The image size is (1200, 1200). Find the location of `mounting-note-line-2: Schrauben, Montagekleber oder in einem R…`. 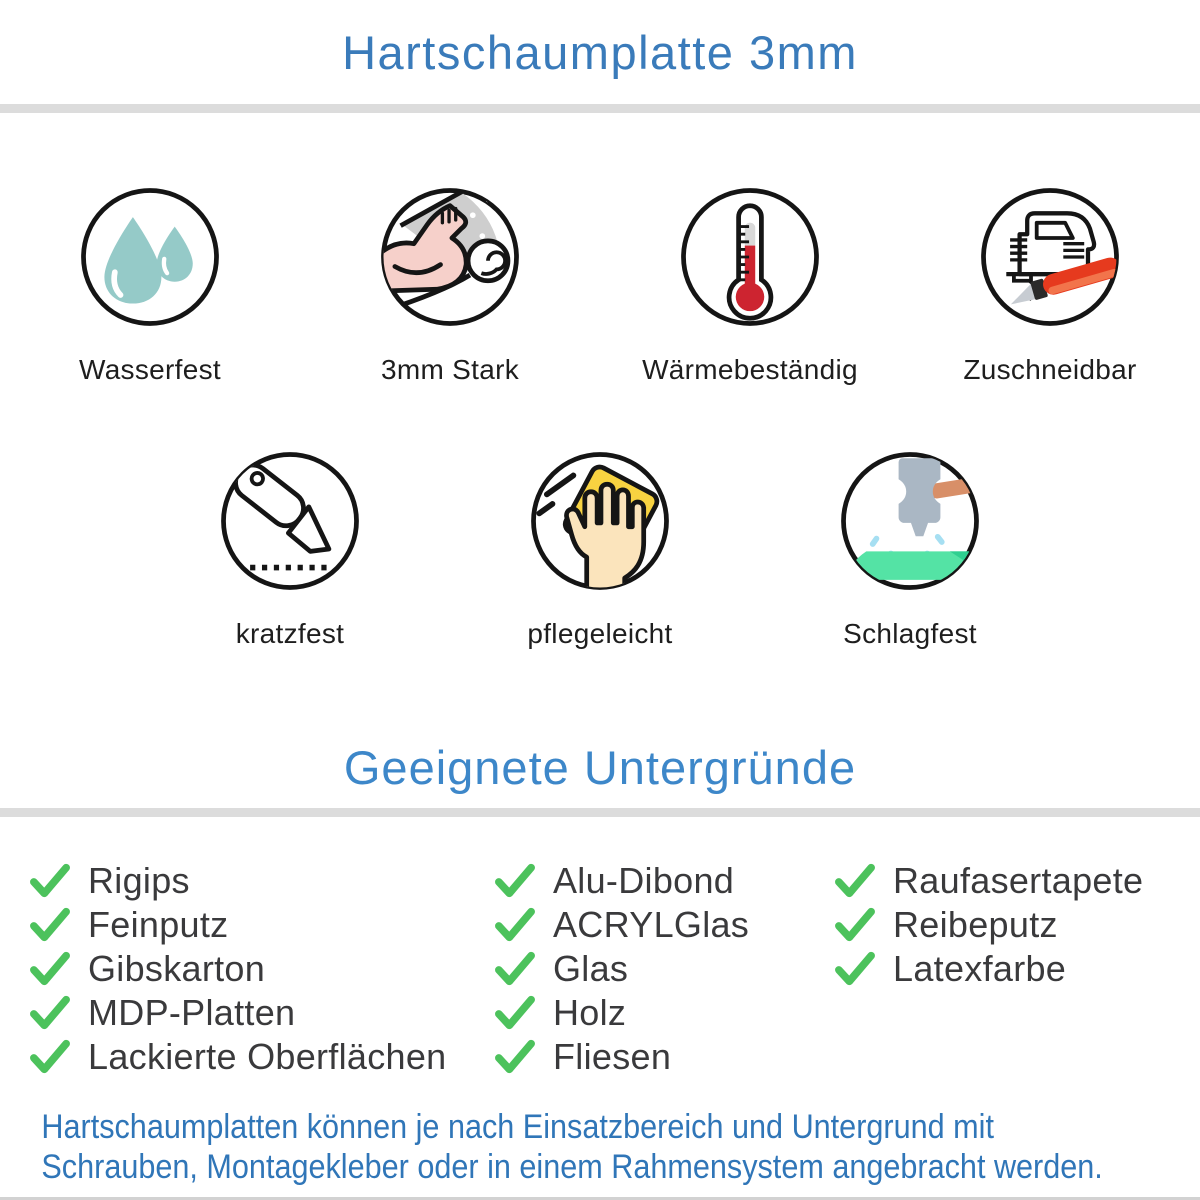

mounting-note-line-2: Schrauben, Montagekleber oder in einem R… is located at coordinates (572, 1167).